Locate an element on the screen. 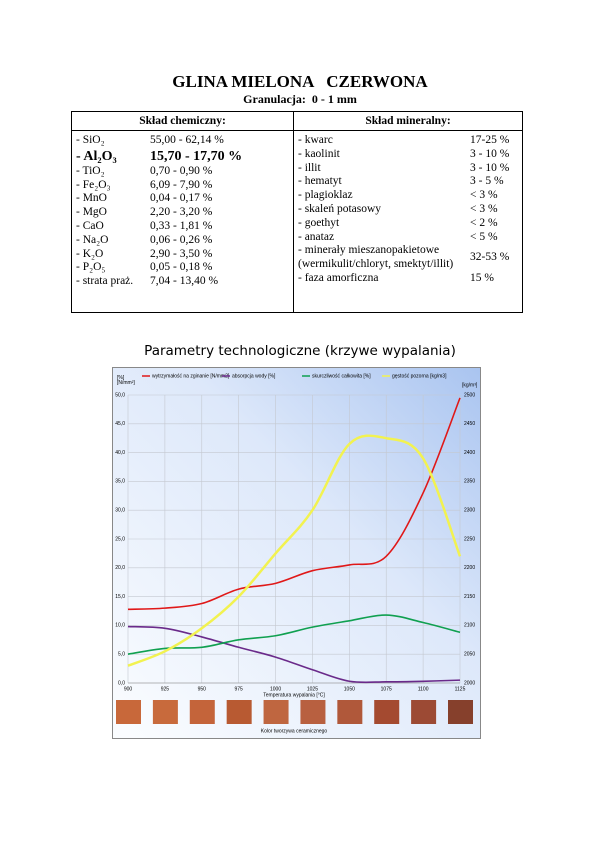  y2-tick-label: 2400 is located at coordinates (469, 453).